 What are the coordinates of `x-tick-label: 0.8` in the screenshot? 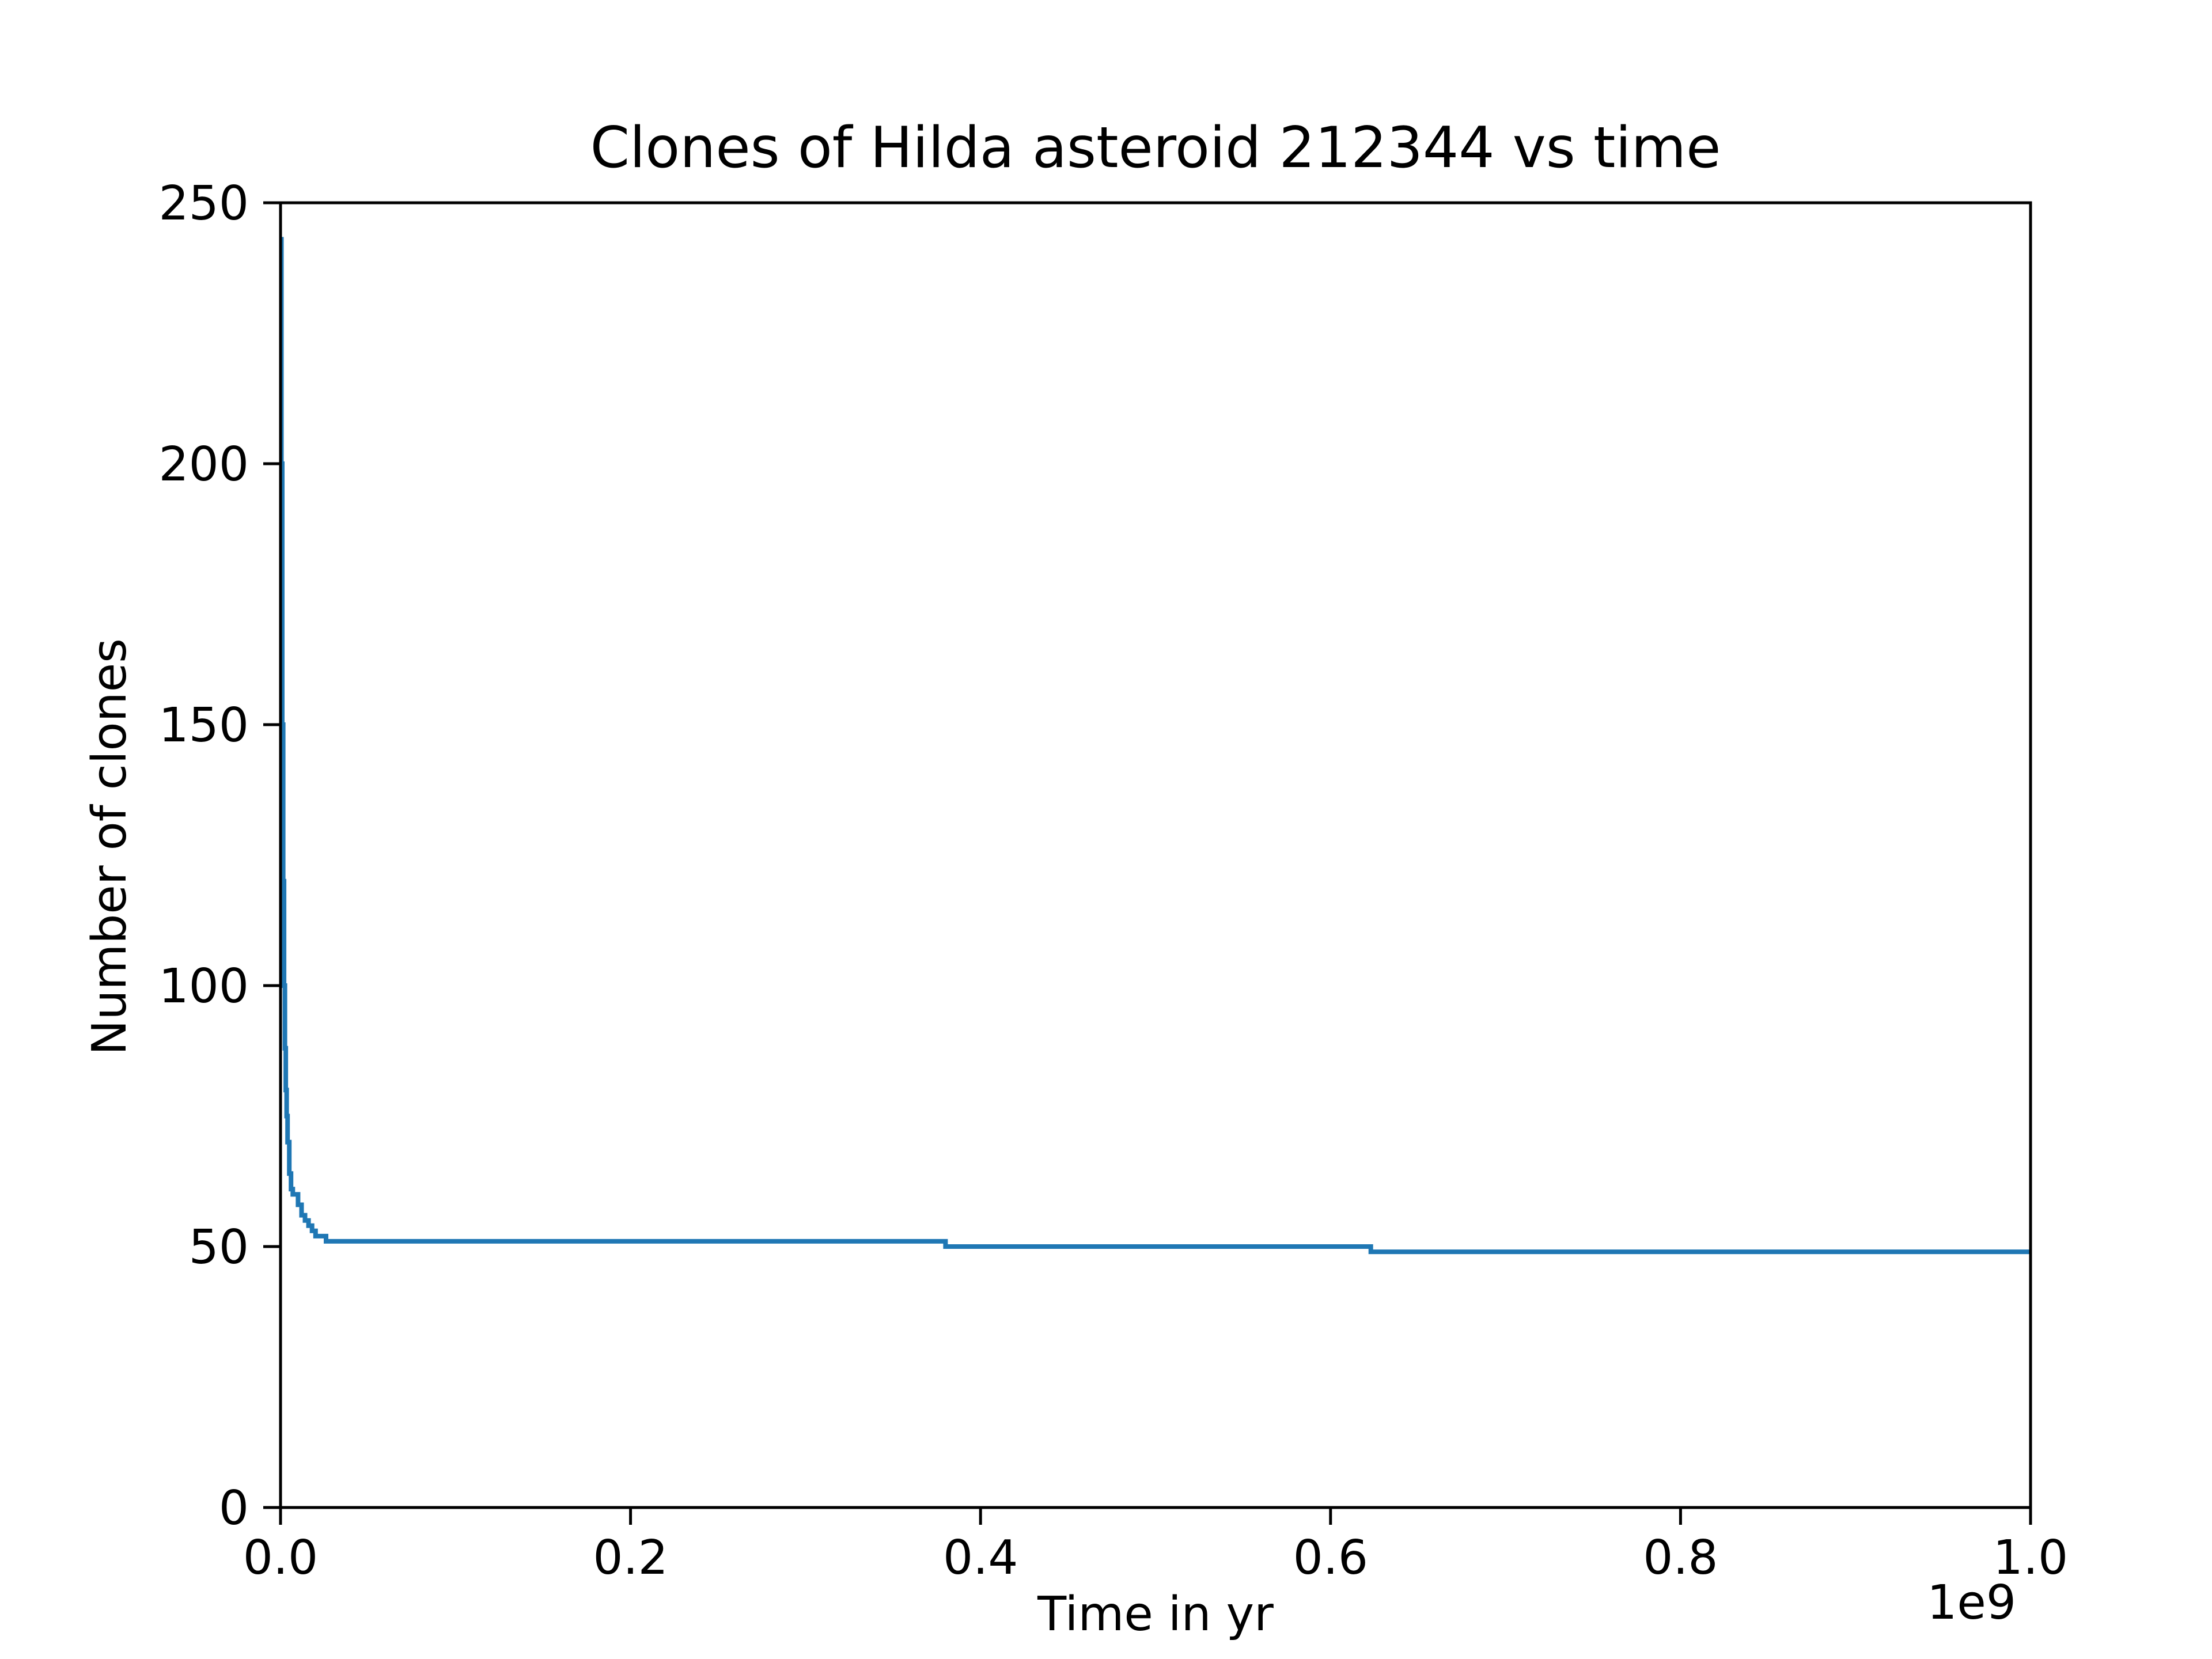 It's located at (1680, 1558).